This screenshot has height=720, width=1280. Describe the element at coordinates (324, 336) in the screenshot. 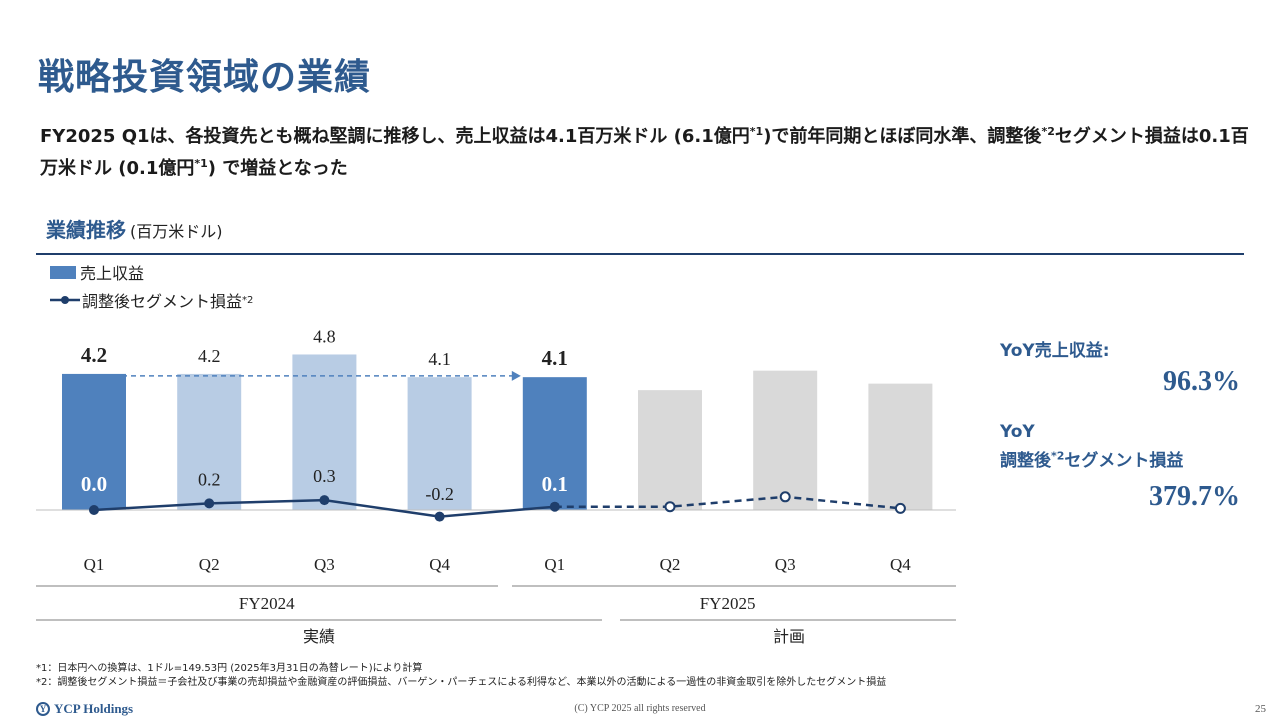

I see `revenue-value-label: 4.8` at that location.